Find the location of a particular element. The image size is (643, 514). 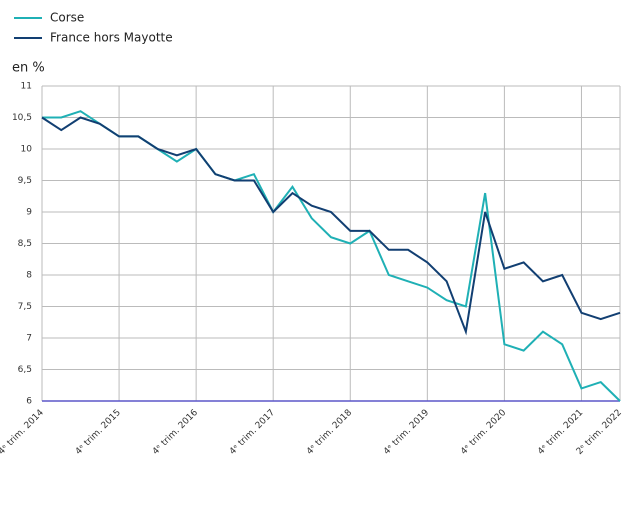

legend-label: Corse is located at coordinates (67, 18).